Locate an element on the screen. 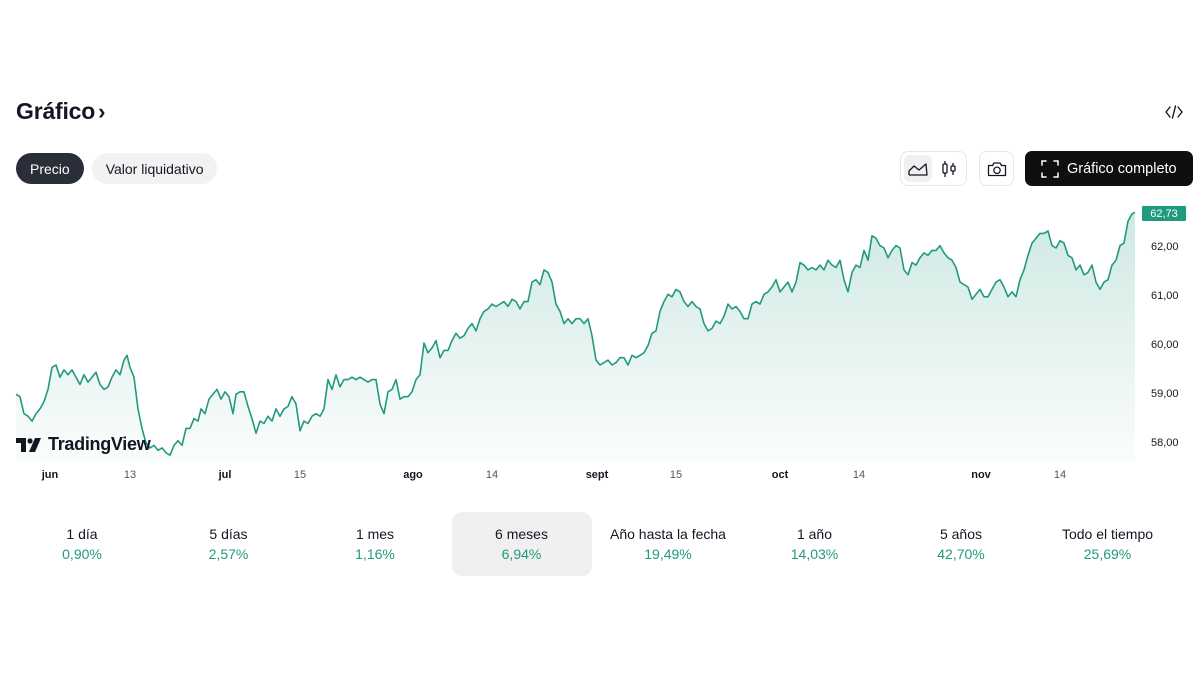  fullscreen-icon is located at coordinates (1050, 168).